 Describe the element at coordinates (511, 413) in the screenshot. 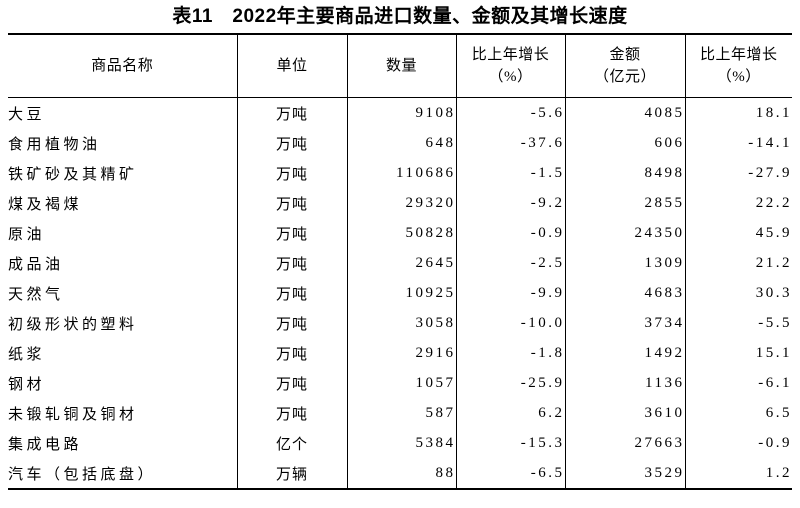

I see `cell-quantity-growth: 6.2` at that location.